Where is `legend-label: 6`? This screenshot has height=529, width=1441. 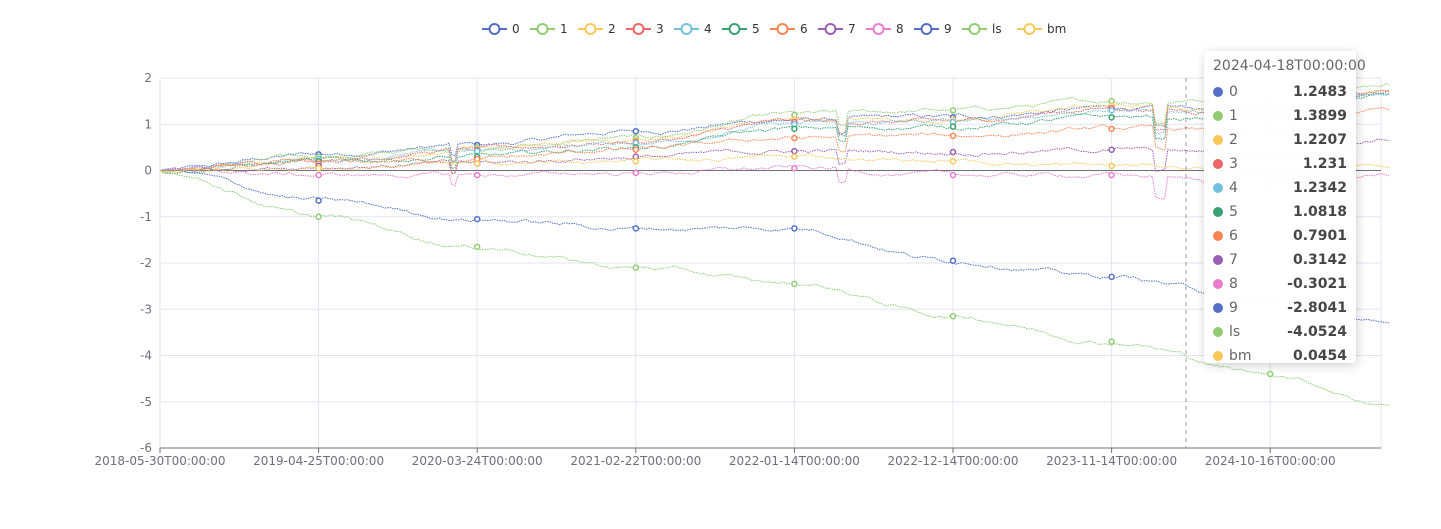 legend-label: 6 is located at coordinates (804, 29).